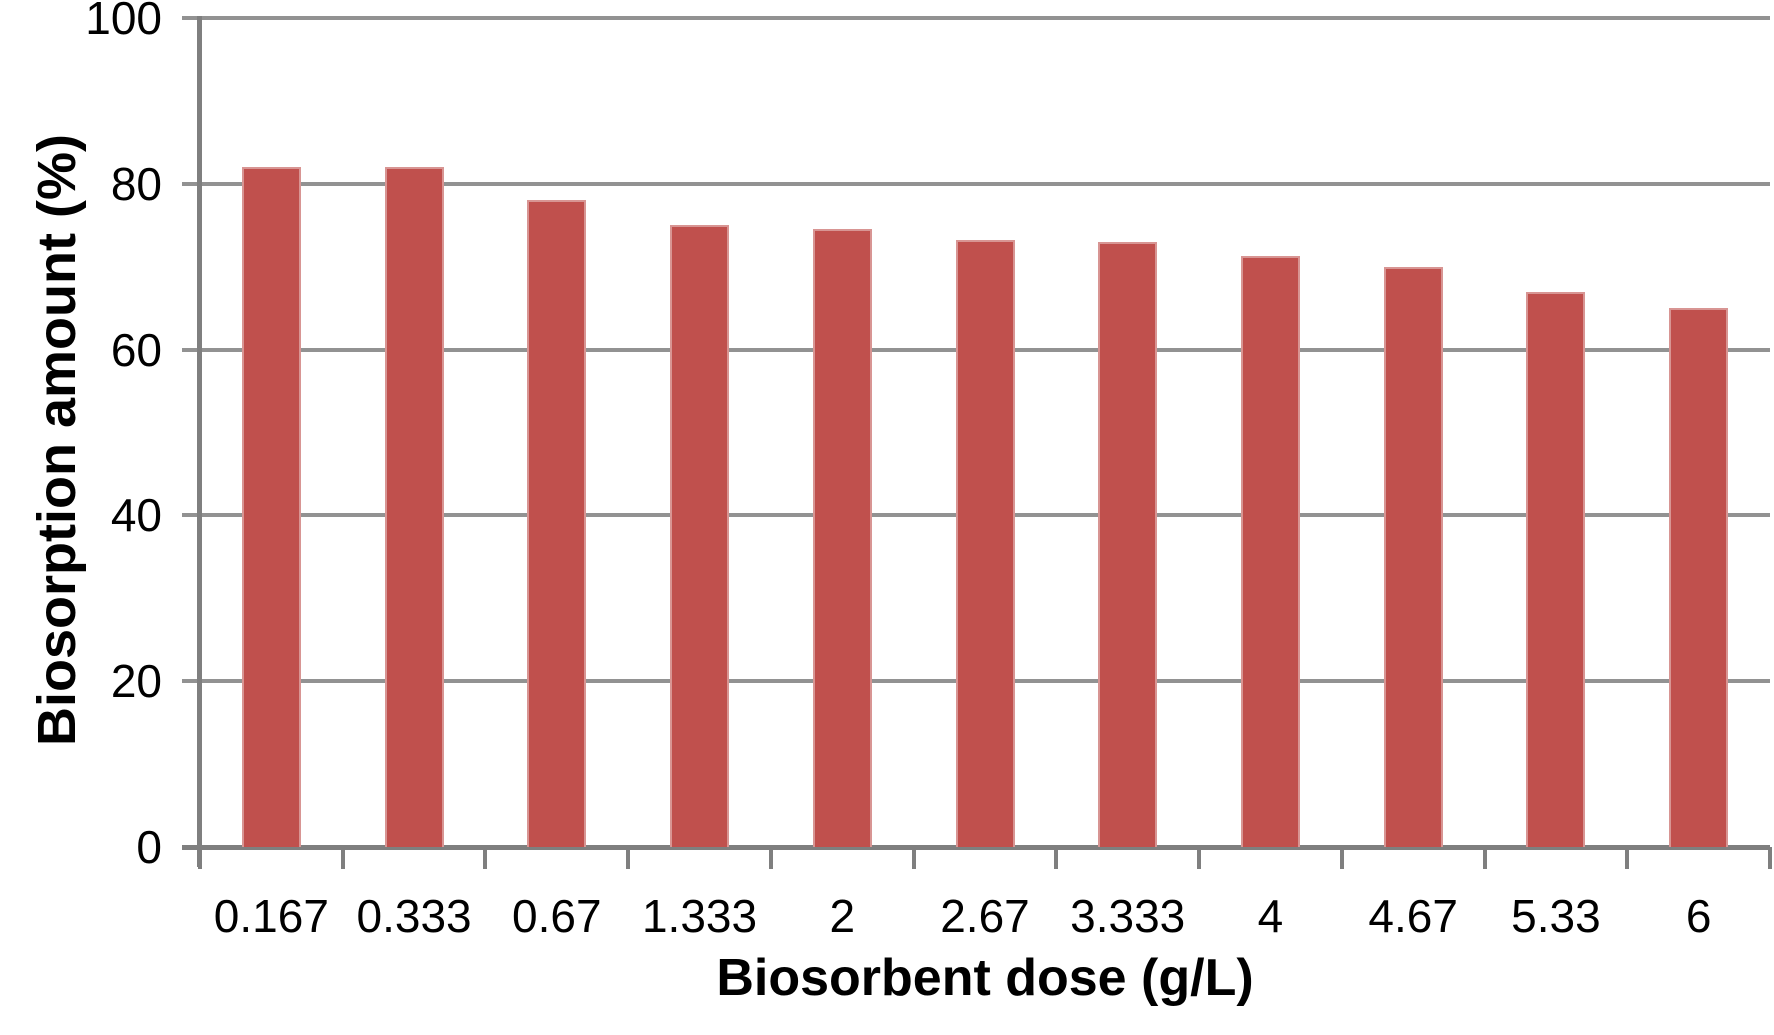  Describe the element at coordinates (57, 440) in the screenshot. I see `y-axis-title: Biosorption amount (%)` at that location.